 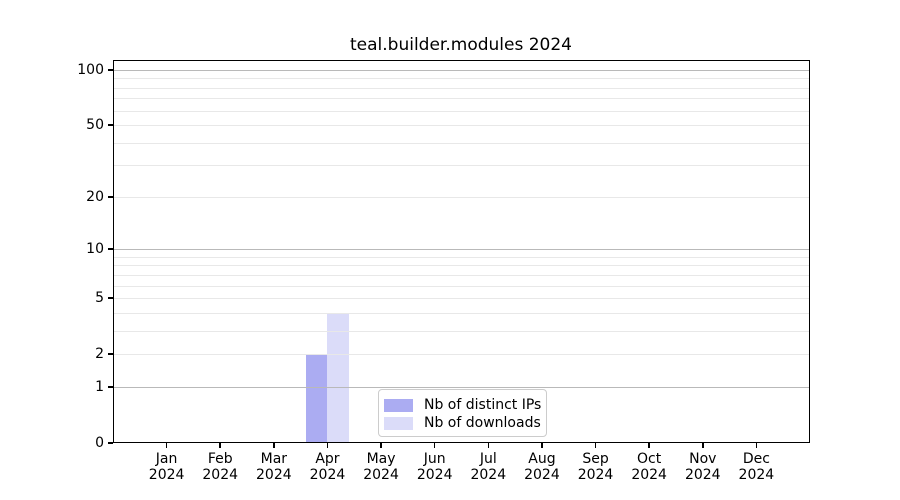 I want to click on bar-nb-of-distinct-ips-apr, so click(x=317, y=398).